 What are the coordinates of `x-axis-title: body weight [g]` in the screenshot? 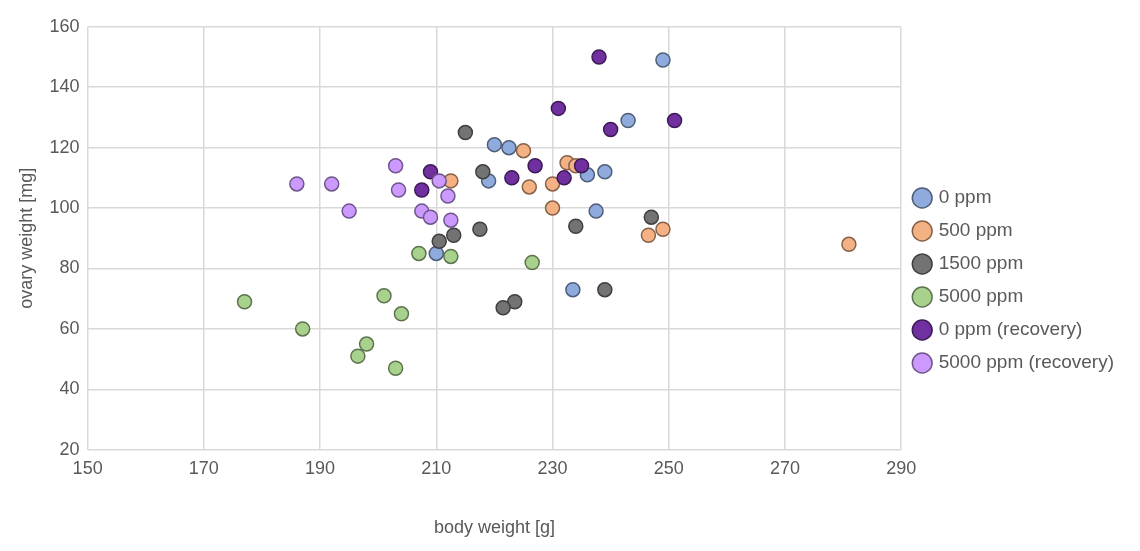 It's located at (494, 527).